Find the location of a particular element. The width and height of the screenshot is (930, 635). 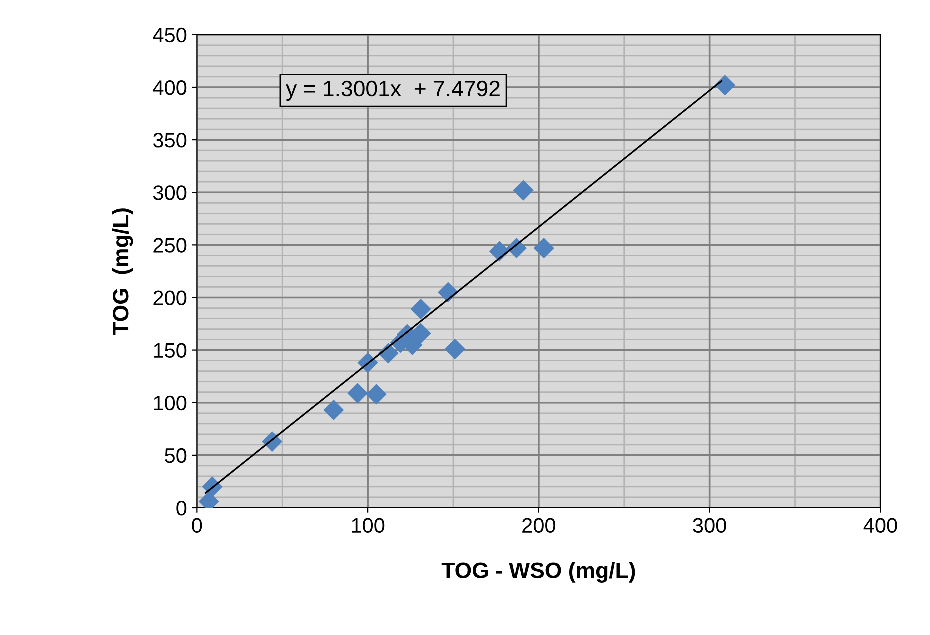

y-tick-label: 350 is located at coordinates (170, 140).